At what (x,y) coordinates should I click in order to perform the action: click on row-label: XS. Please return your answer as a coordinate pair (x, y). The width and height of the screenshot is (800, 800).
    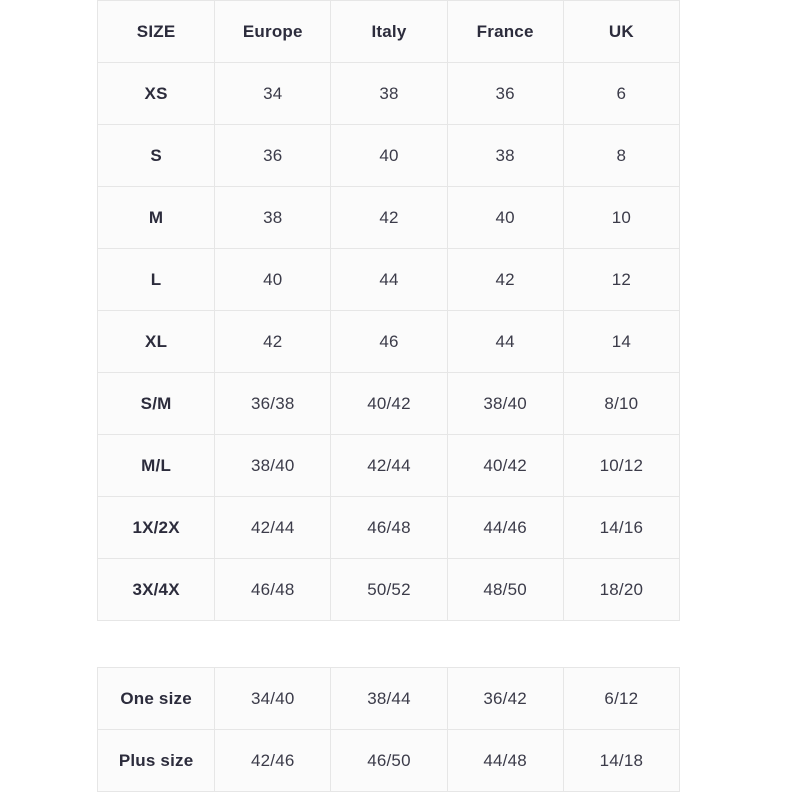
    Looking at the image, I should click on (156, 93).